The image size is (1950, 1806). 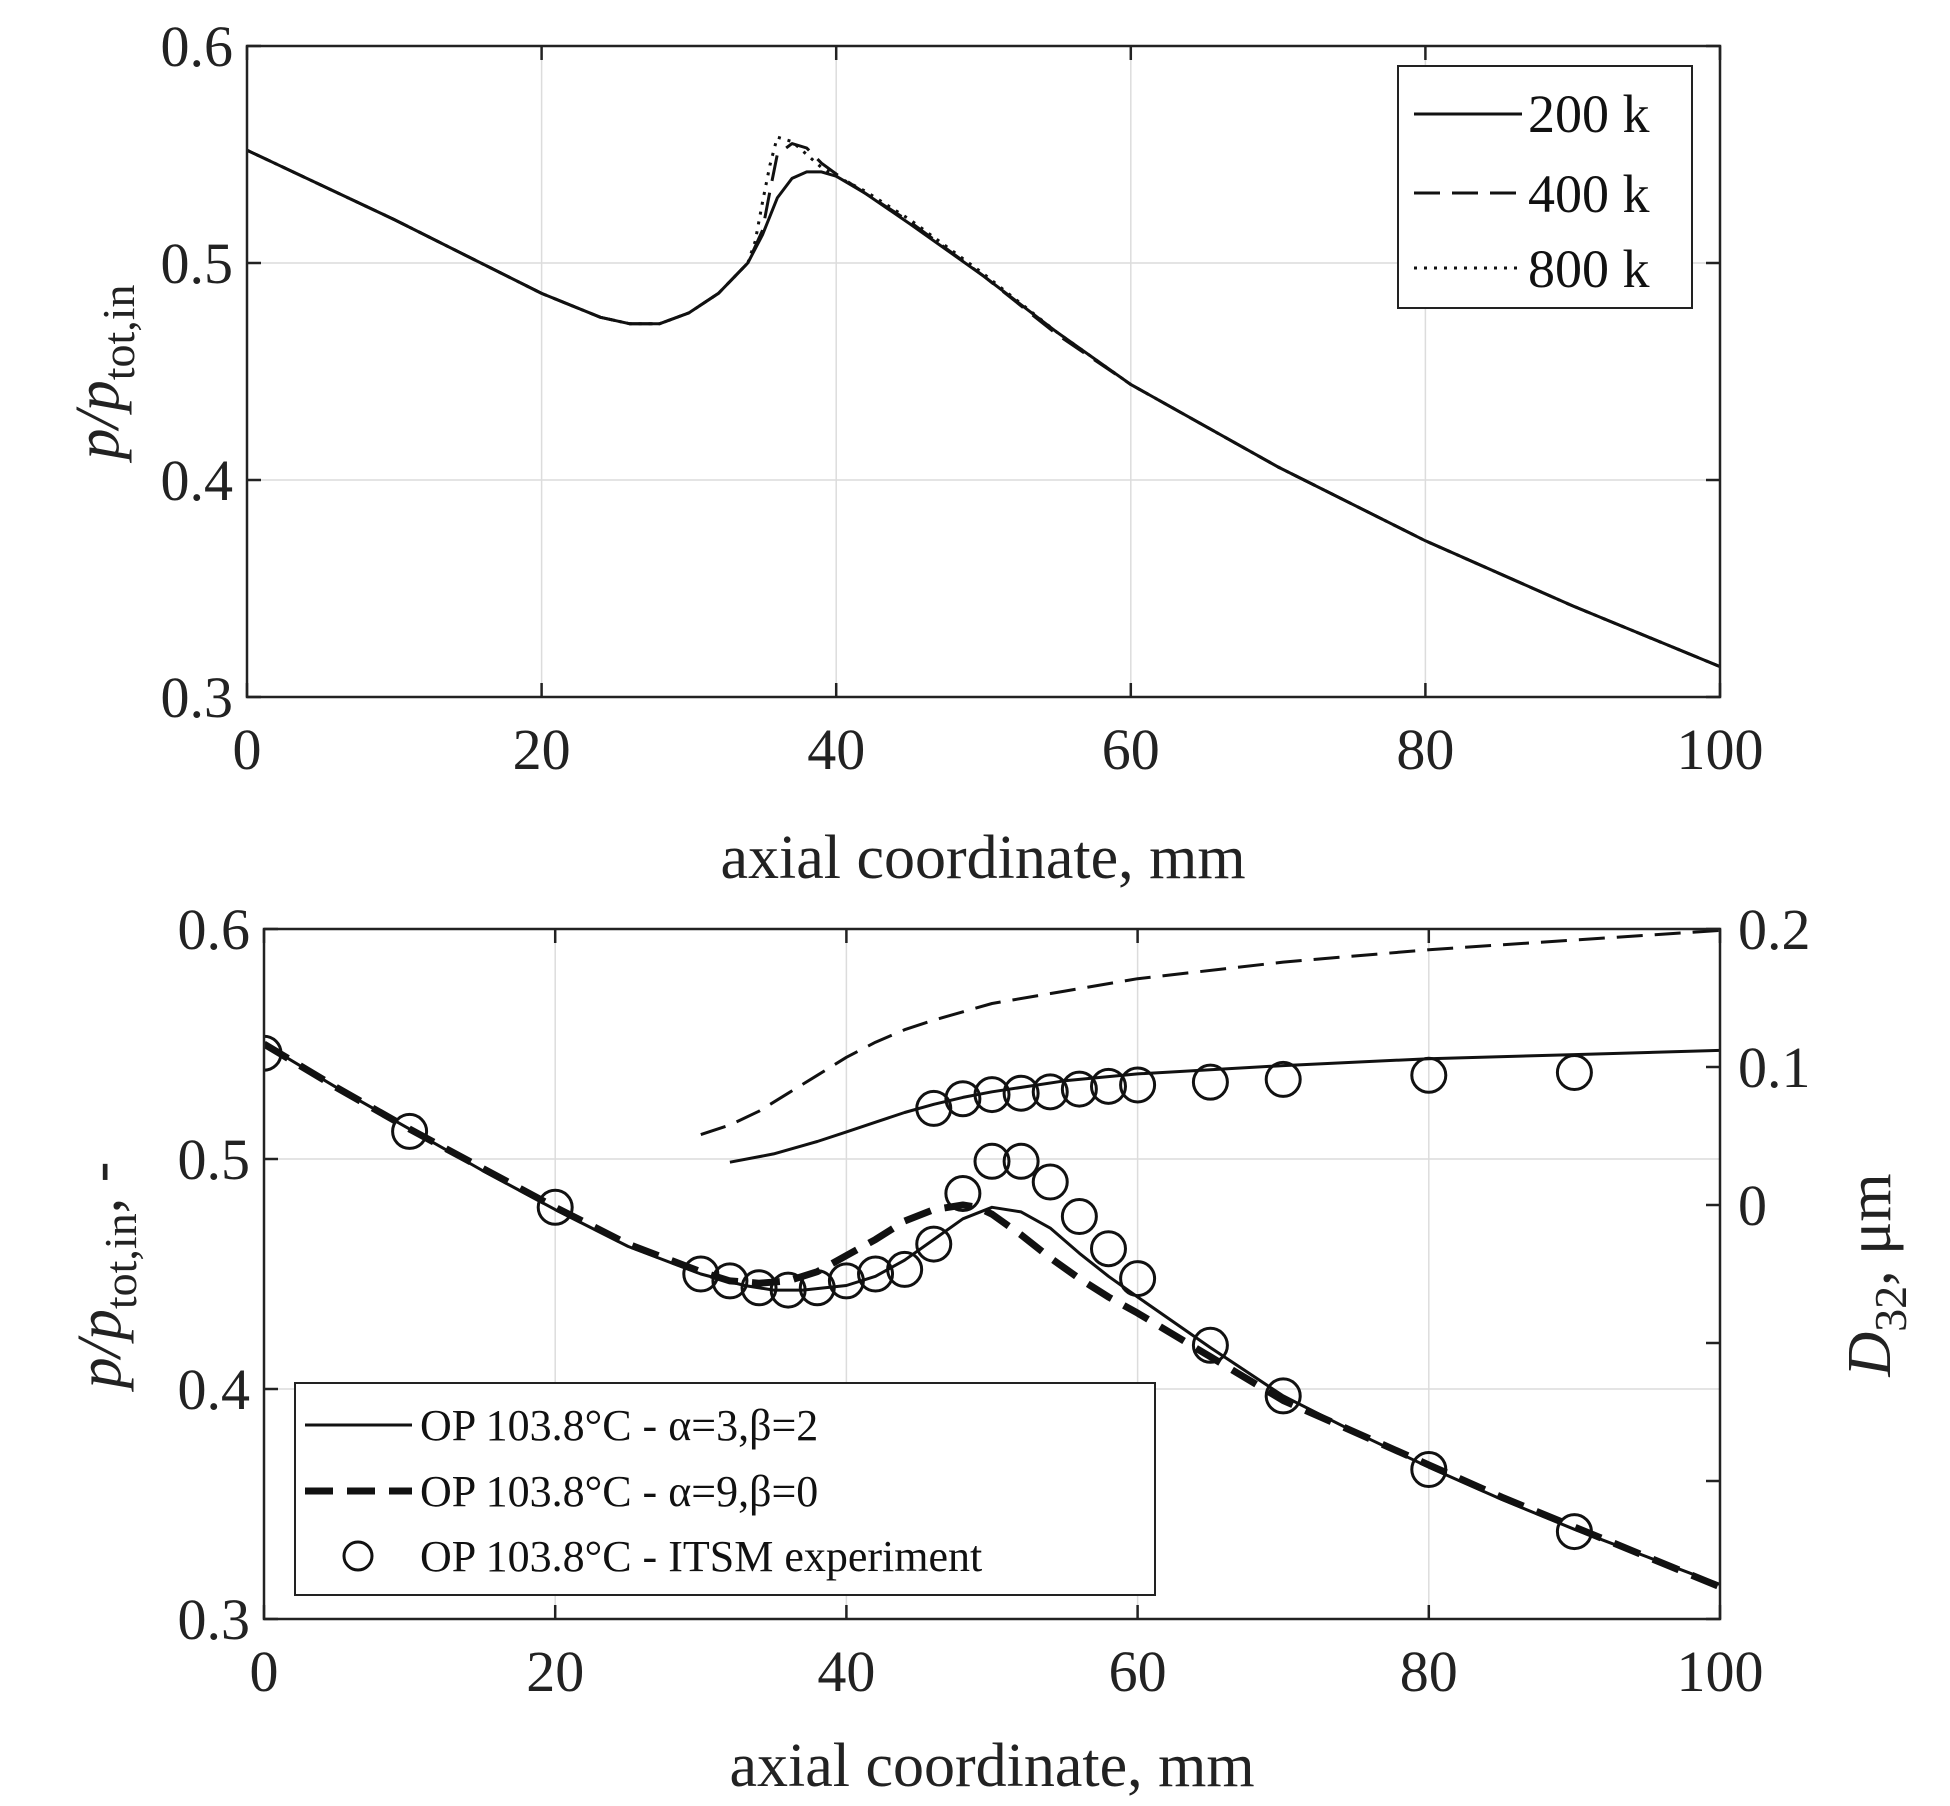 What do you see at coordinates (214, 1619) in the screenshot?
I see `bottom-y-tick-label: 0.3` at bounding box center [214, 1619].